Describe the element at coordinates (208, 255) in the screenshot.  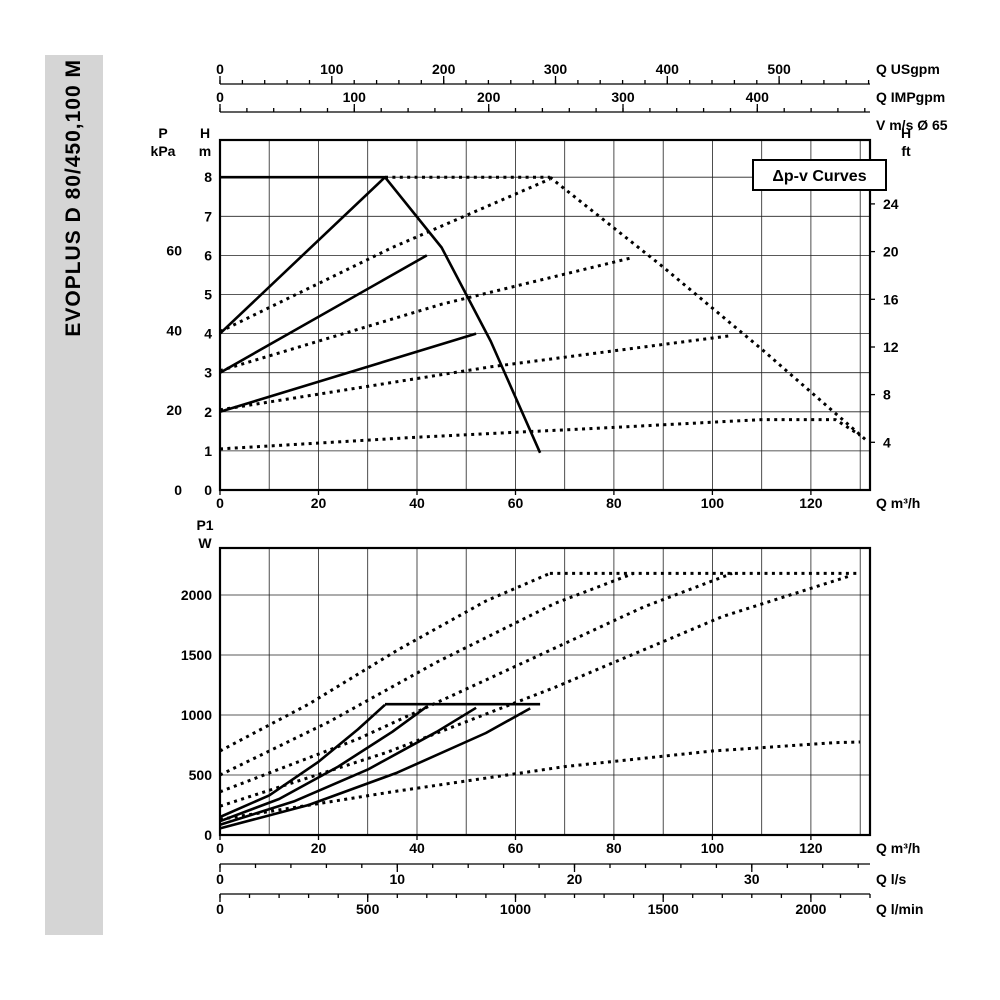
I see `y-tick-label: 6` at that location.